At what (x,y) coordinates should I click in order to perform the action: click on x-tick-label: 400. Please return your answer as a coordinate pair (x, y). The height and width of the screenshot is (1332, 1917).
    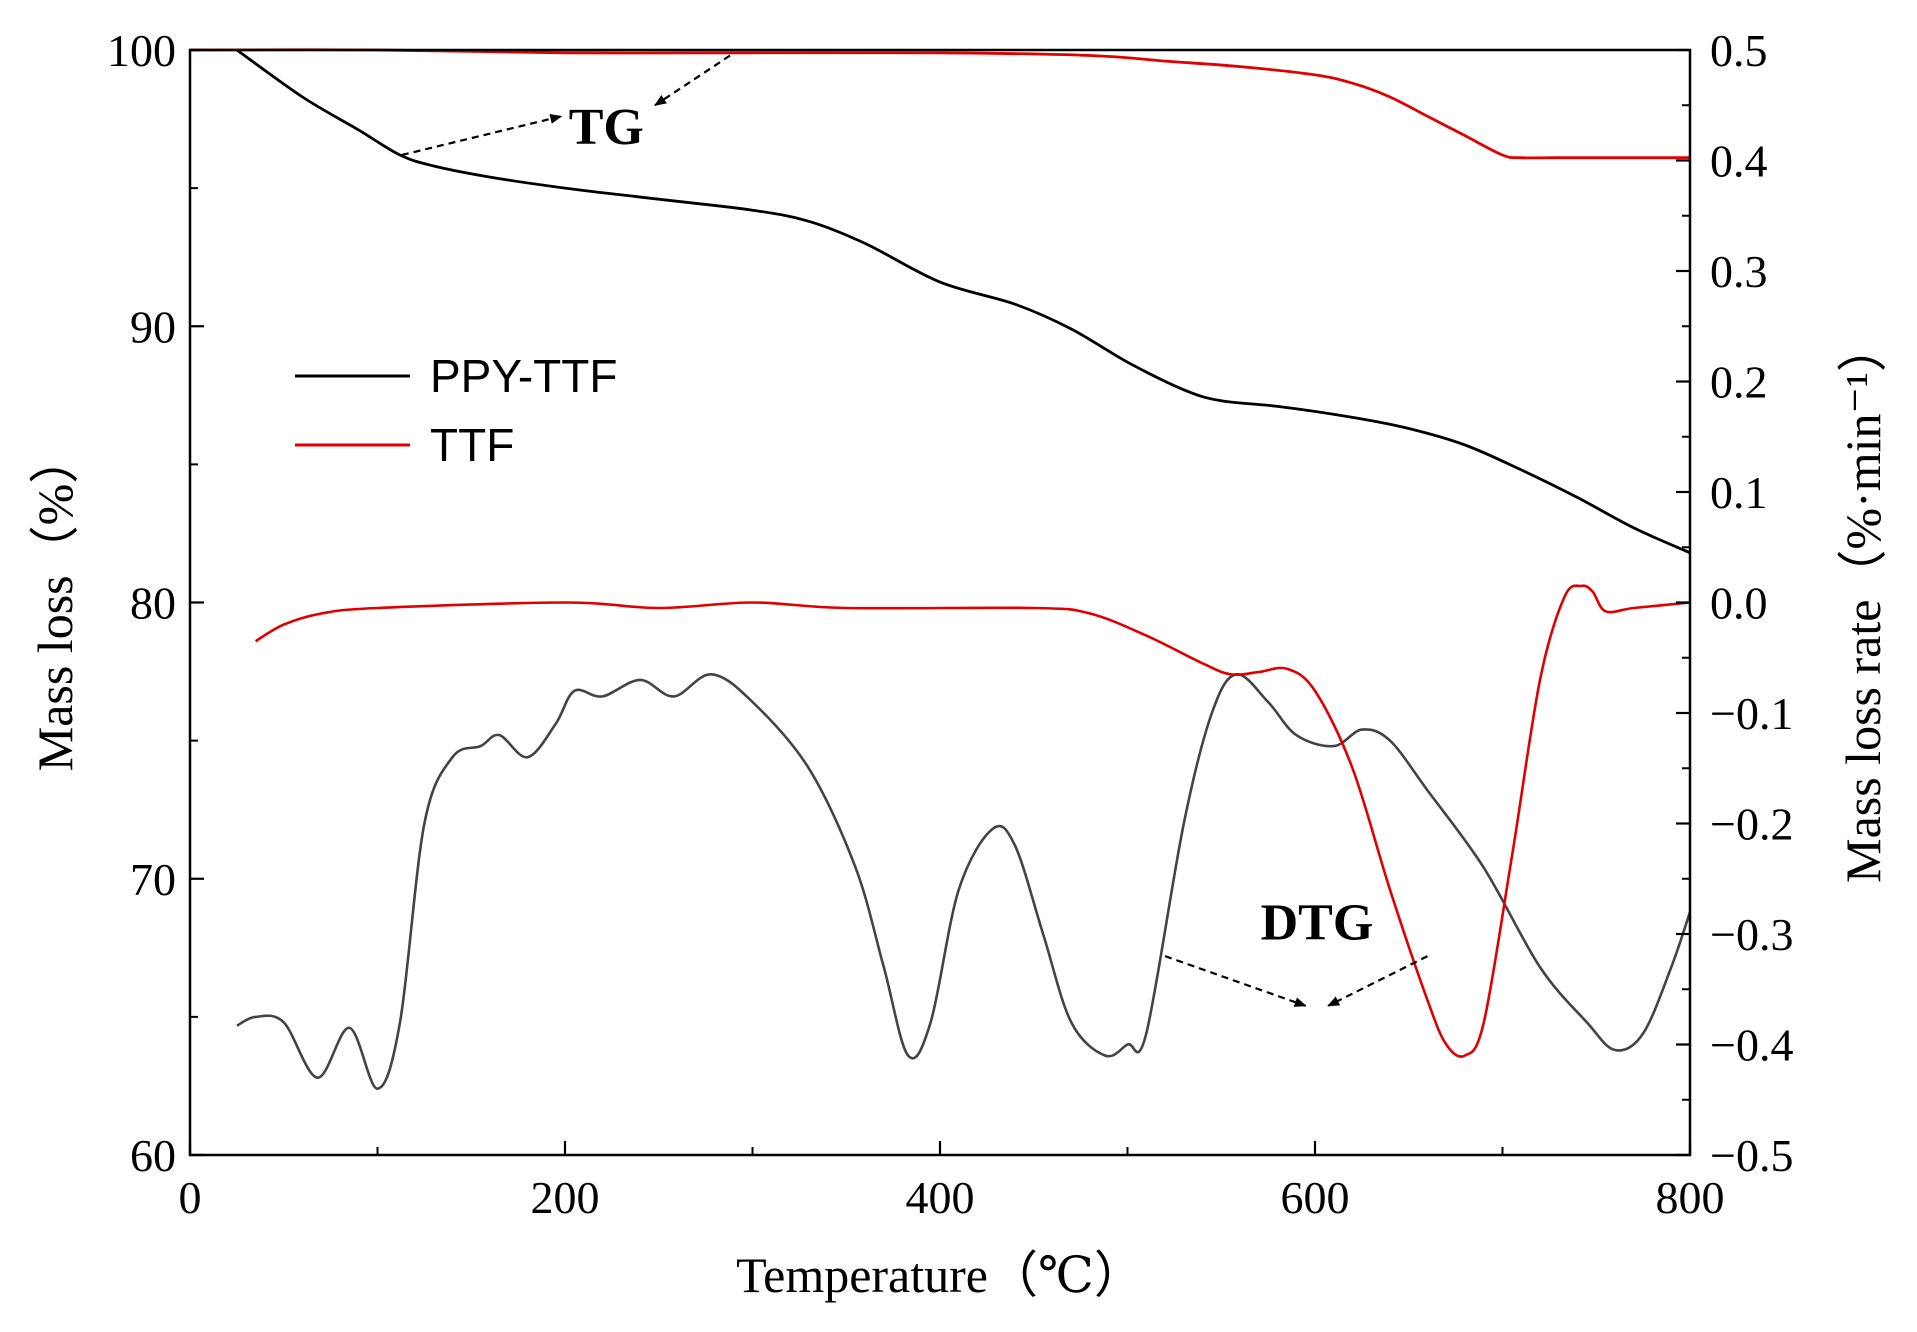
    Looking at the image, I should click on (940, 1197).